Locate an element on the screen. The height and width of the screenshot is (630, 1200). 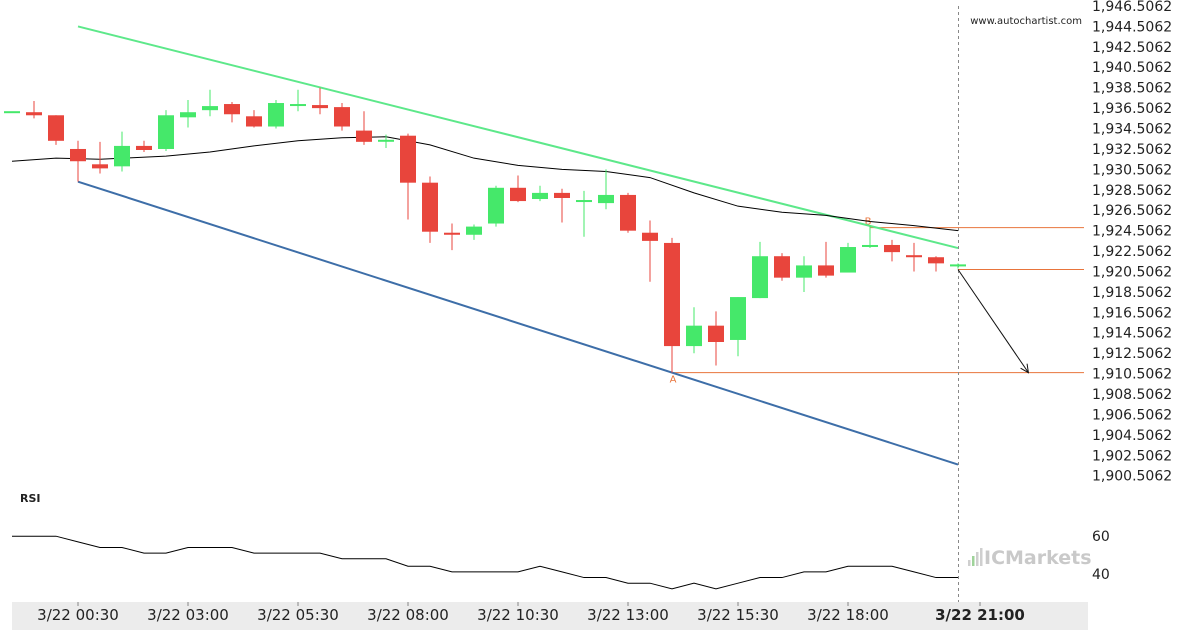
rsi-panel: RSI 60 40 is located at coordinates (561, 541).